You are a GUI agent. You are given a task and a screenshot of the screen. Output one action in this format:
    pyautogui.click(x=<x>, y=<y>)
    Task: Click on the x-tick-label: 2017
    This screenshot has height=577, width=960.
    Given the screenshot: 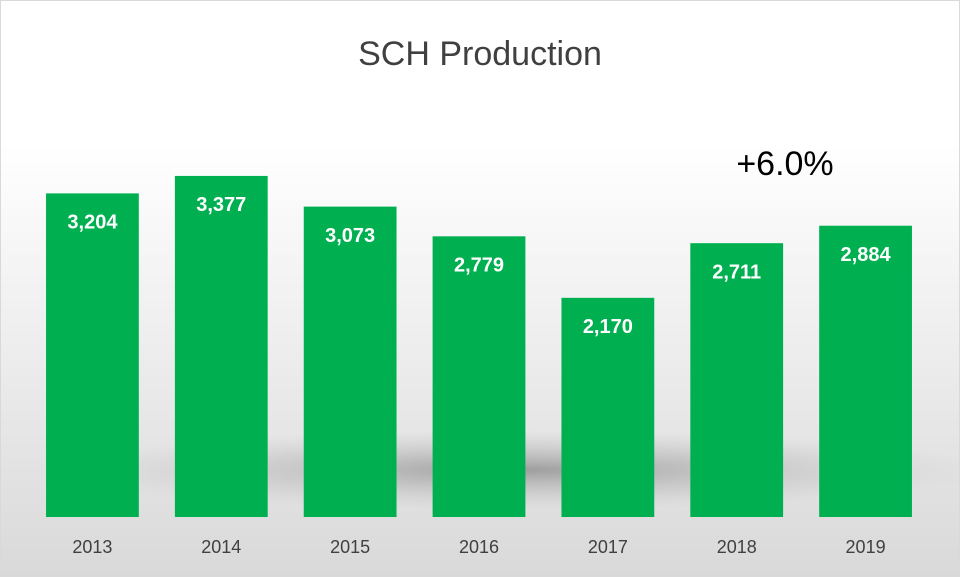 What is the action you would take?
    pyautogui.click(x=608, y=547)
    